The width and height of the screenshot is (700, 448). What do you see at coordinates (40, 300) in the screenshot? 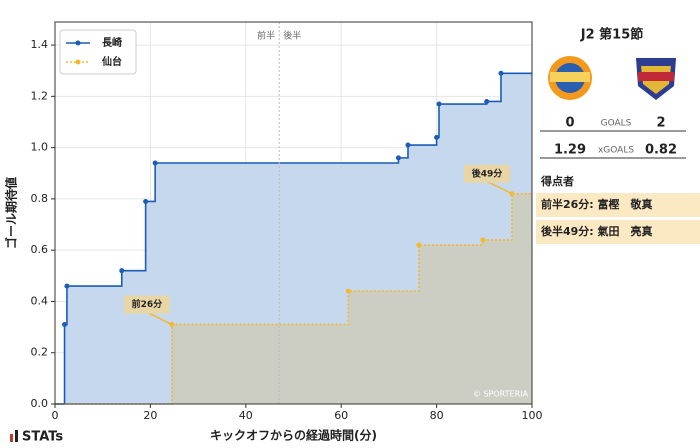
I see `y-tick-label: 0.4` at bounding box center [40, 300].